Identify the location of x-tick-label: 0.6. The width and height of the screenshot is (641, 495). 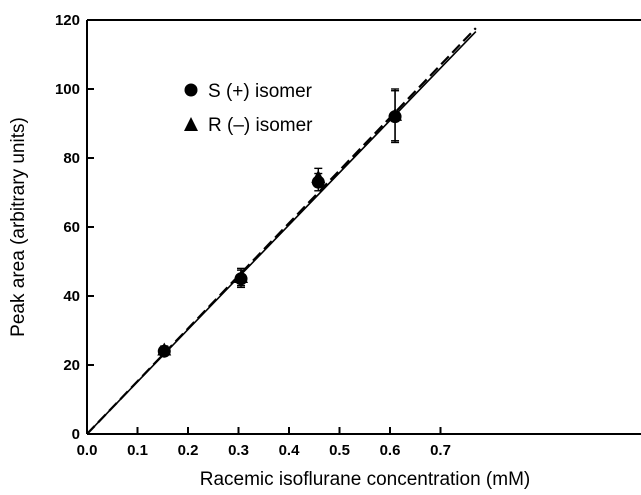
(390, 450).